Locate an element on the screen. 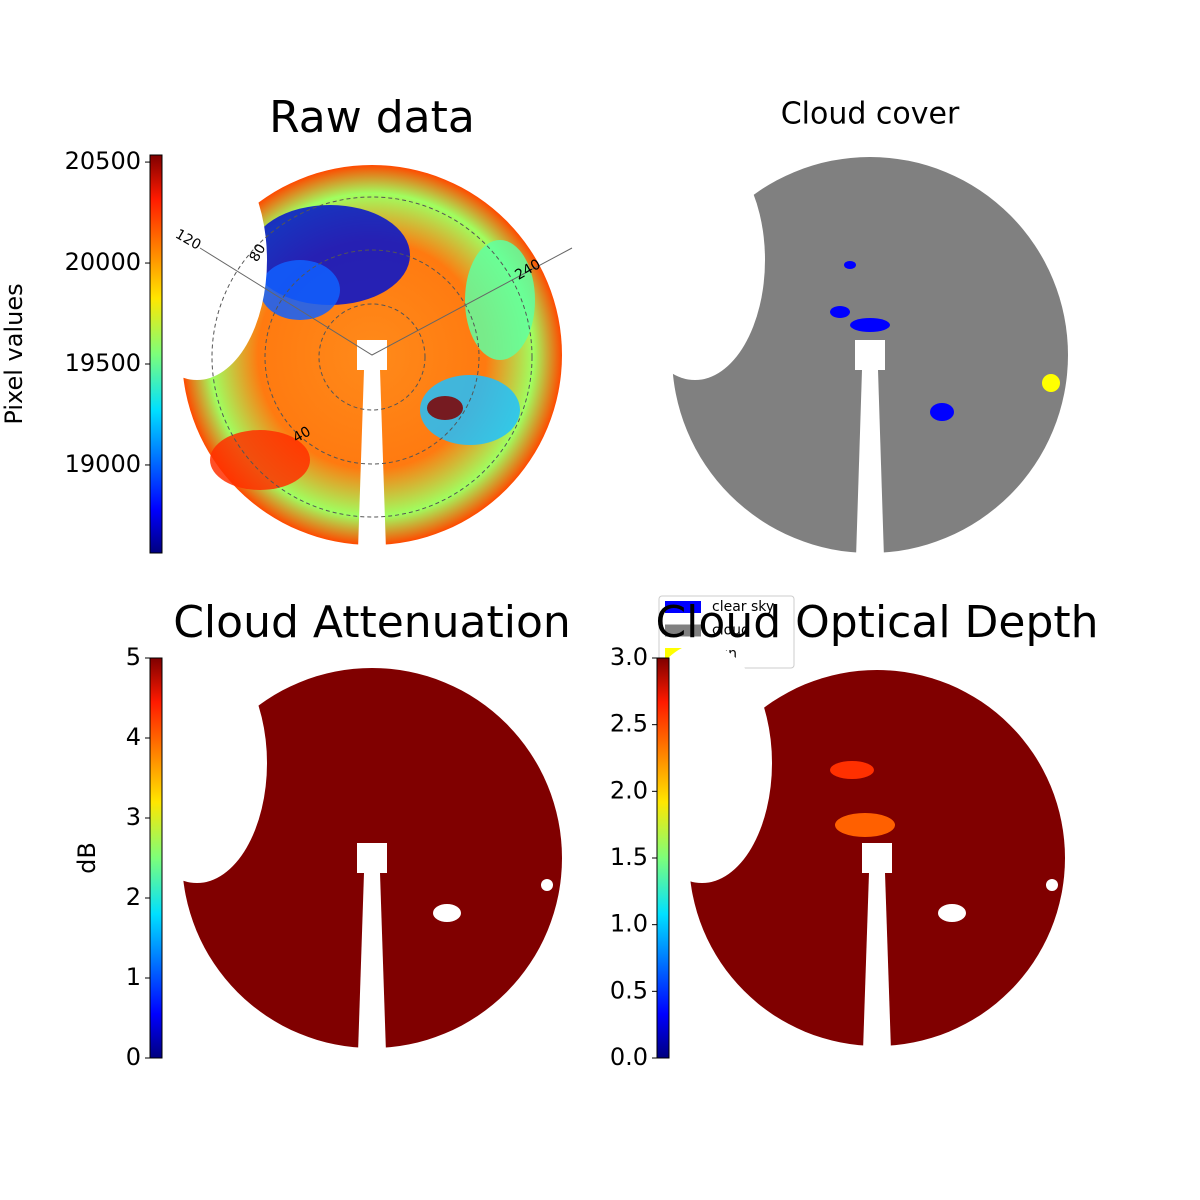  panel-title: Raw data is located at coordinates (372, 117).